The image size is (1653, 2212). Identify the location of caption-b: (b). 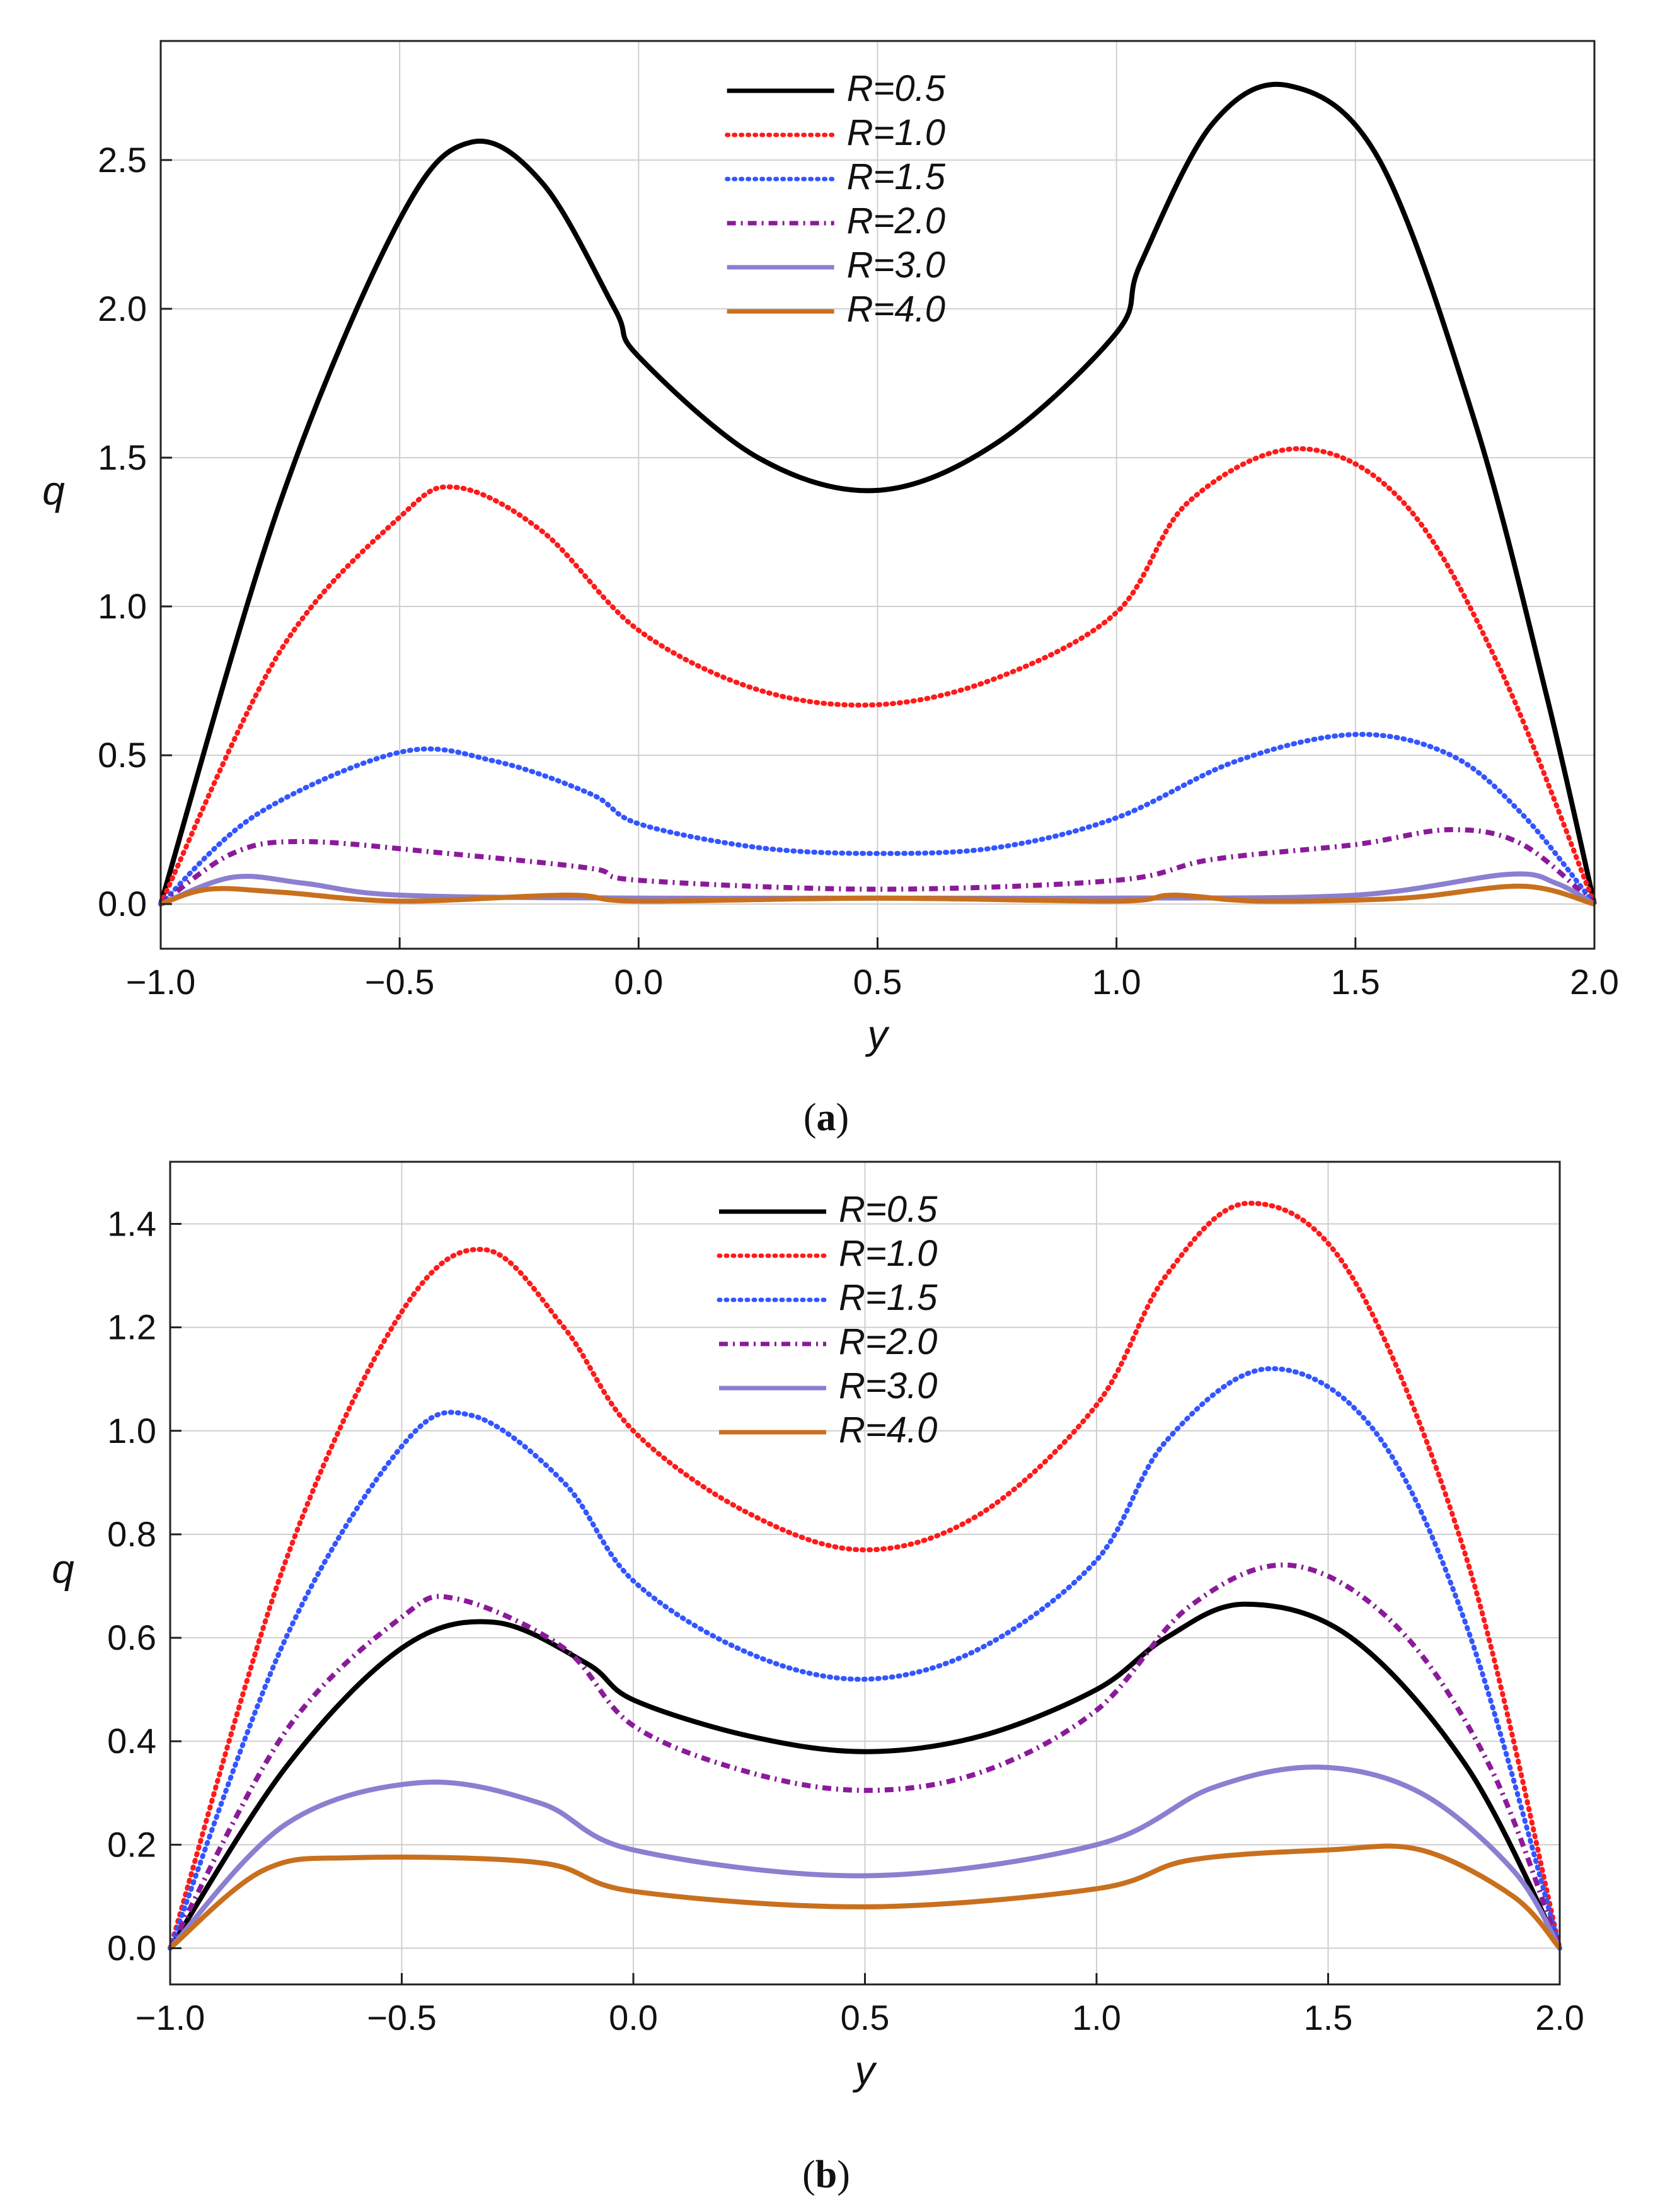
(826, 2174).